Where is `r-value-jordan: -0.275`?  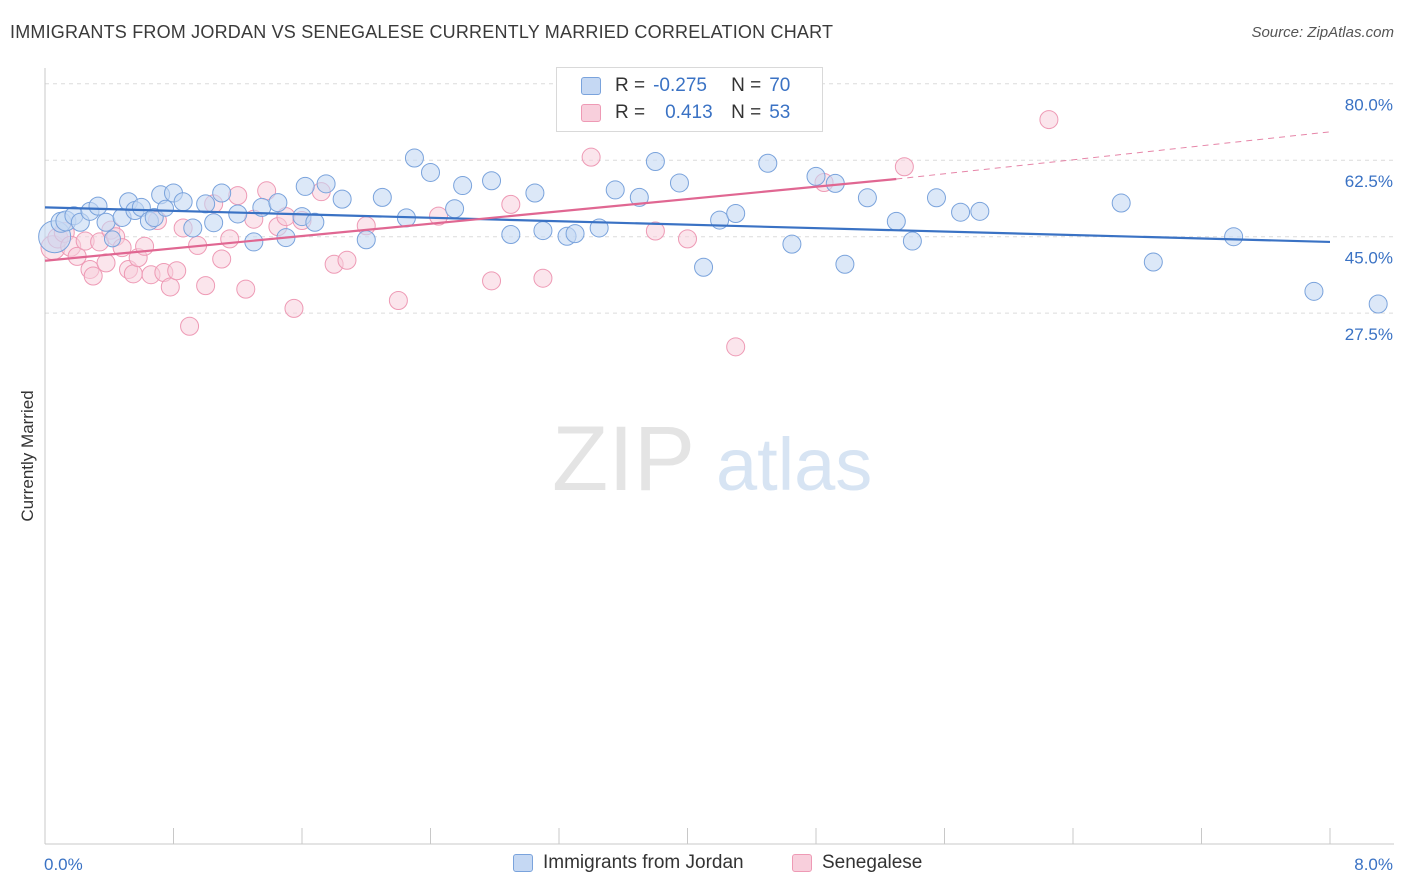 r-value-jordan: -0.275 is located at coordinates (680, 85).